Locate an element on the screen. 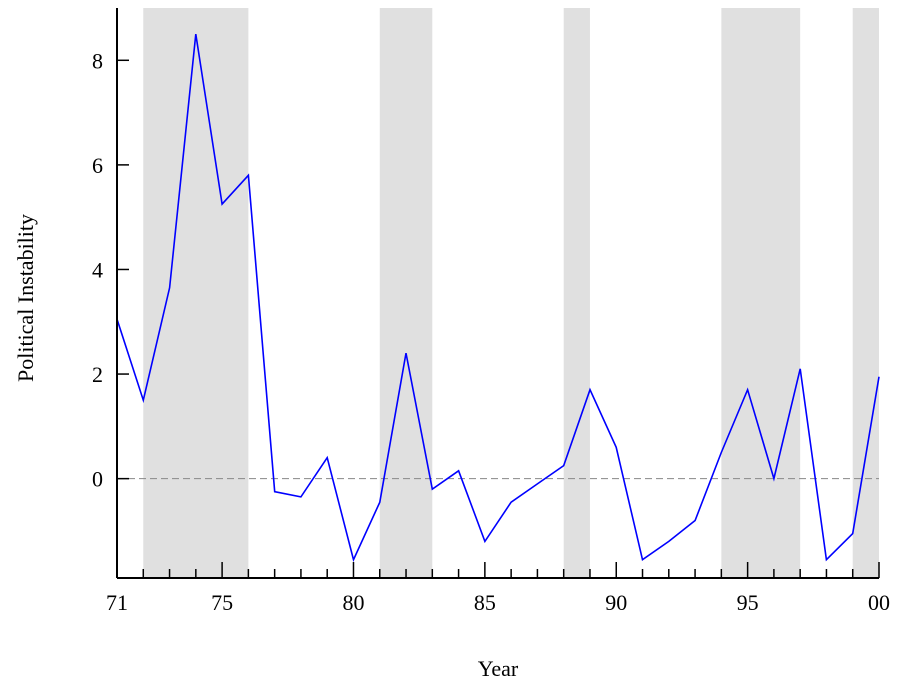  x-tick-label-71: 71 is located at coordinates (117, 602).